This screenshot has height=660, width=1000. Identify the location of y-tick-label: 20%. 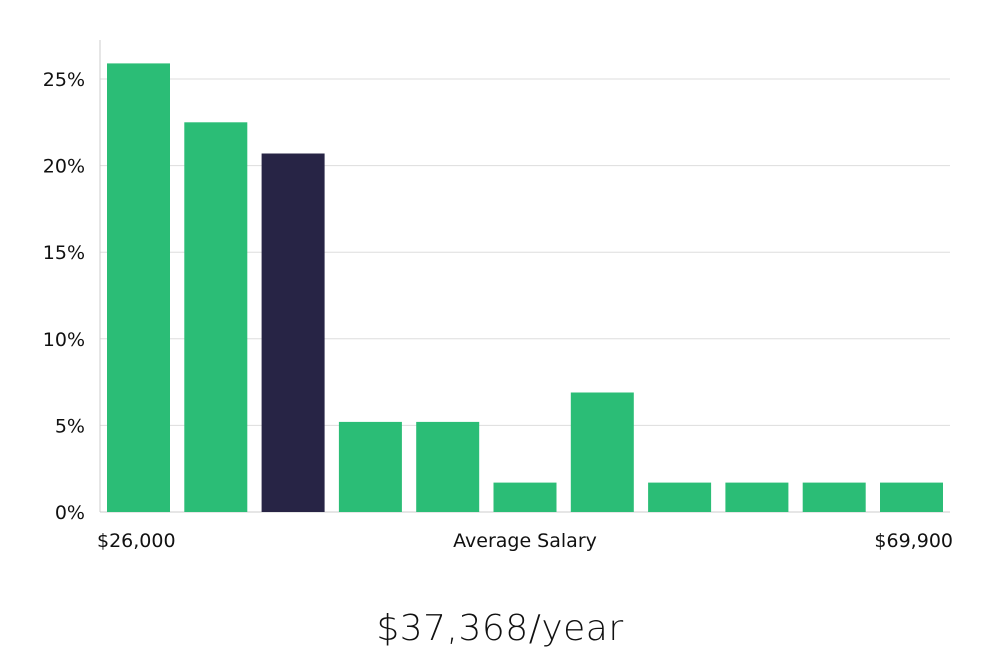
(64, 167).